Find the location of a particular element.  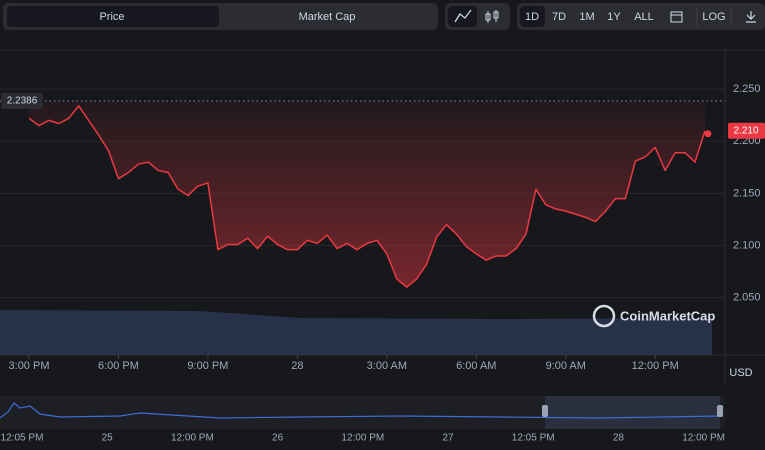

calendar-icon is located at coordinates (676, 17).